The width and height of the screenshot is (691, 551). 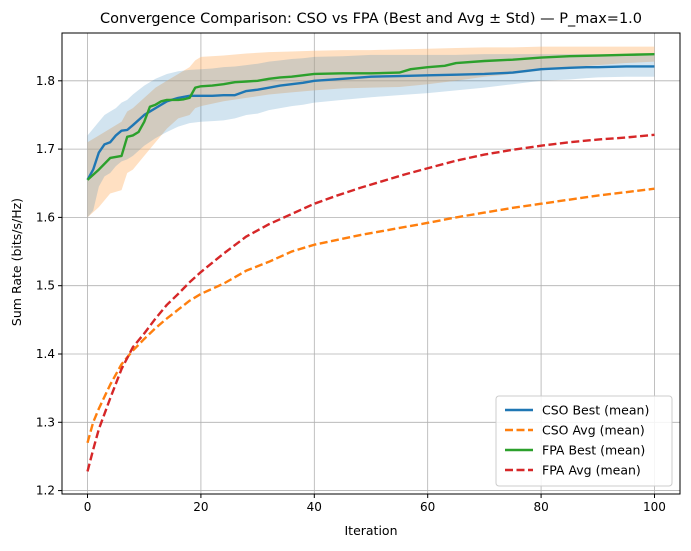 What do you see at coordinates (654, 507) in the screenshot?
I see `x-tick-label-5: 100` at bounding box center [654, 507].